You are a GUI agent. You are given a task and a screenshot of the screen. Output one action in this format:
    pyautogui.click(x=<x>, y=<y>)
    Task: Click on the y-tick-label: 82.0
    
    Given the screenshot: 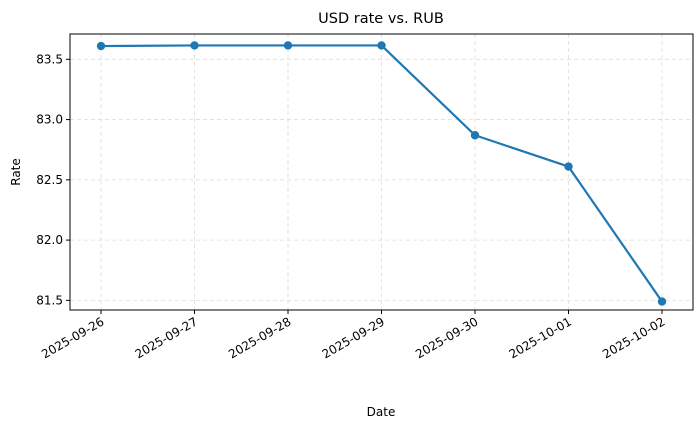 What is the action you would take?
    pyautogui.click(x=49, y=240)
    